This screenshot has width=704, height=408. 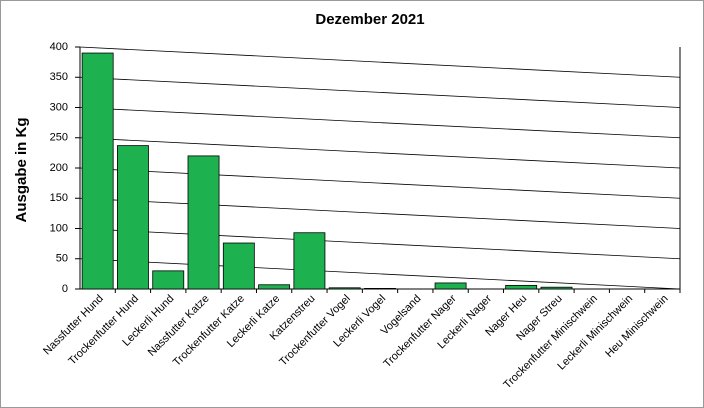 I want to click on y-tick-label: 150, so click(x=59, y=198).